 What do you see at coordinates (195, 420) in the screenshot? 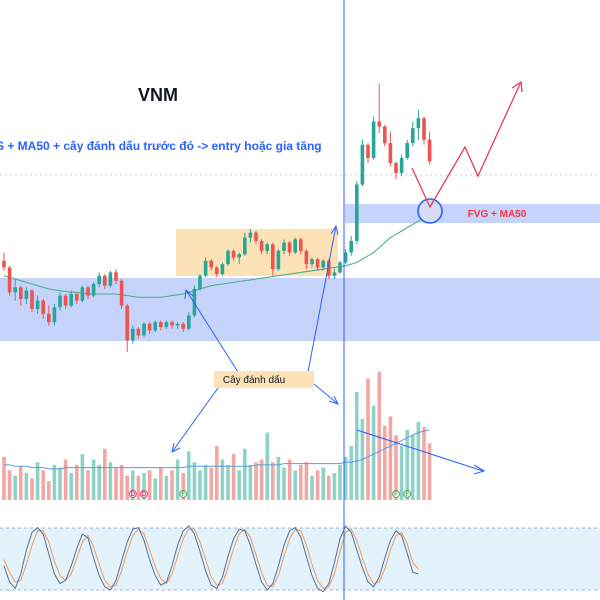
I see `callout-arrow-volume-left` at bounding box center [195, 420].